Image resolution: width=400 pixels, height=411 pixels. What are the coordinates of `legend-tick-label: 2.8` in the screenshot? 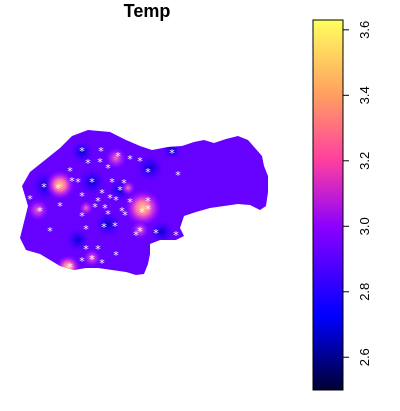 It's located at (364, 292).